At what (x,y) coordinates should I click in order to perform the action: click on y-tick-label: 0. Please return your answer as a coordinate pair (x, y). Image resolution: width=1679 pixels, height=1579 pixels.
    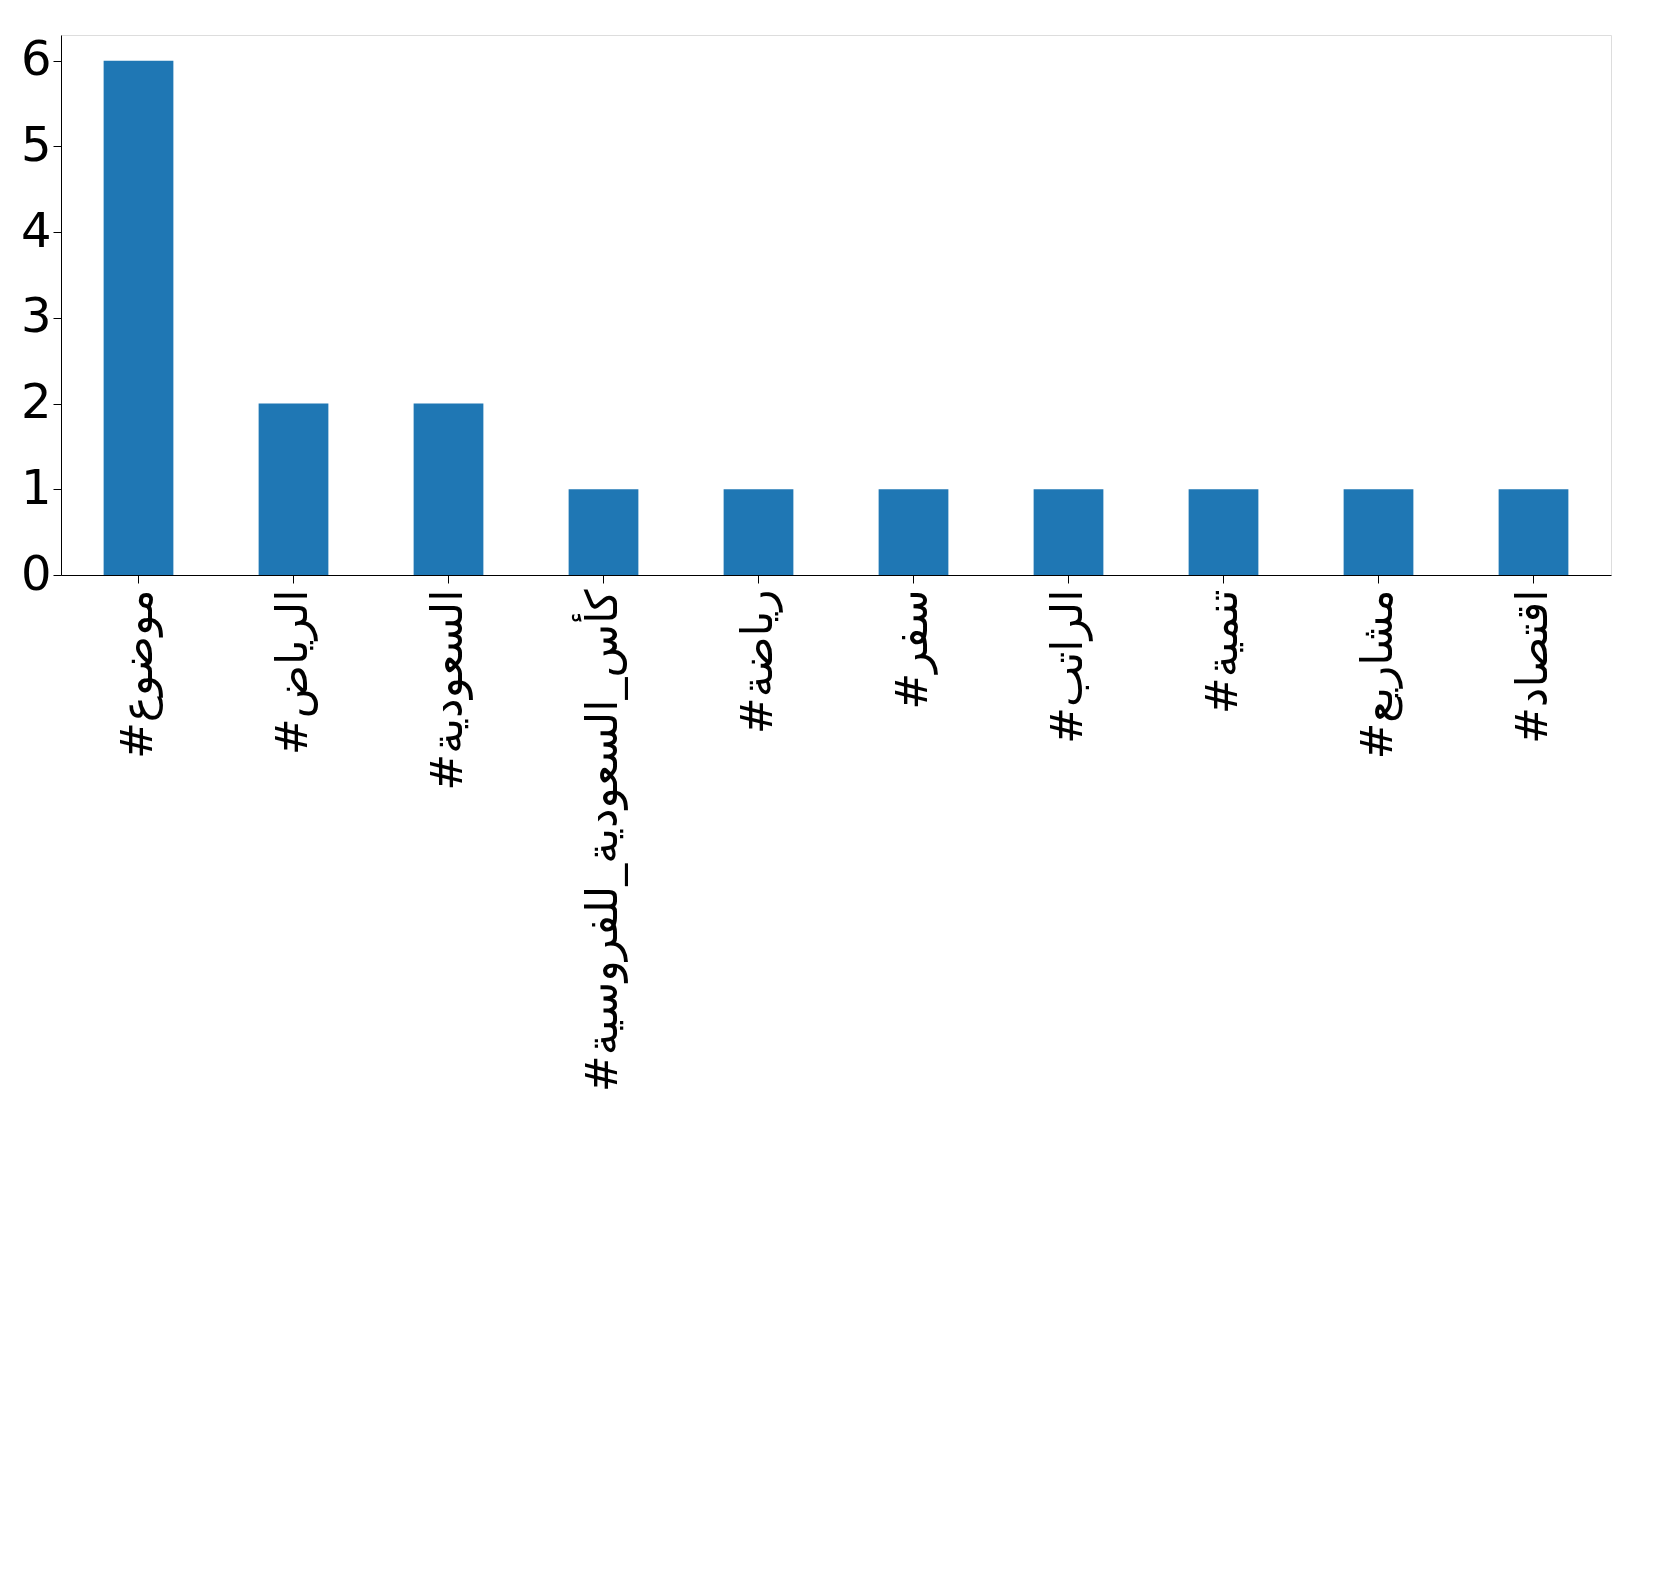
    Looking at the image, I should click on (36, 572).